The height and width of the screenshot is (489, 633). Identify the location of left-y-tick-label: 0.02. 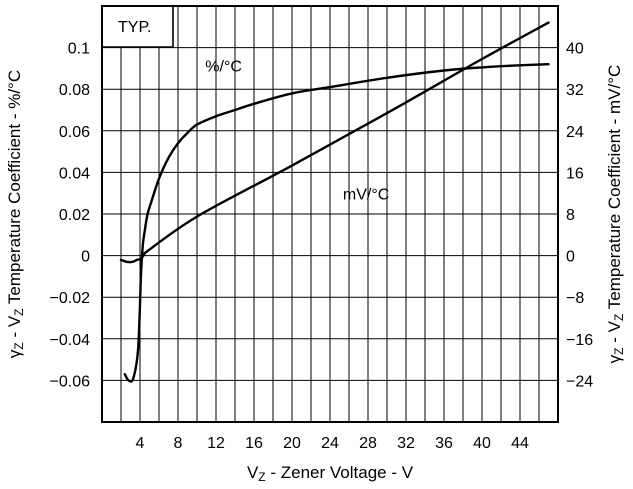
(74, 215).